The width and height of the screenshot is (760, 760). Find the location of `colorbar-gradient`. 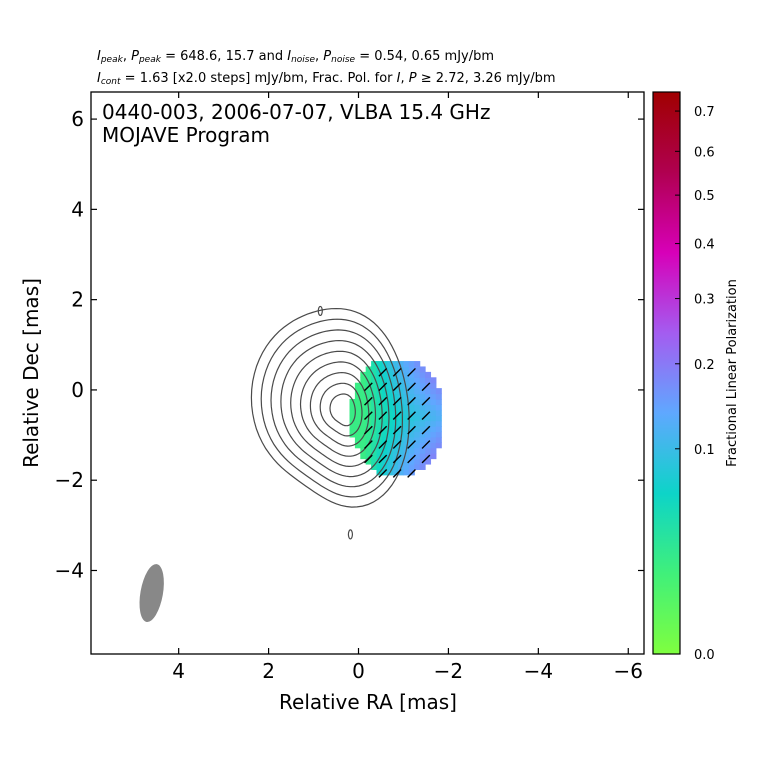

colorbar-gradient is located at coordinates (666, 373).